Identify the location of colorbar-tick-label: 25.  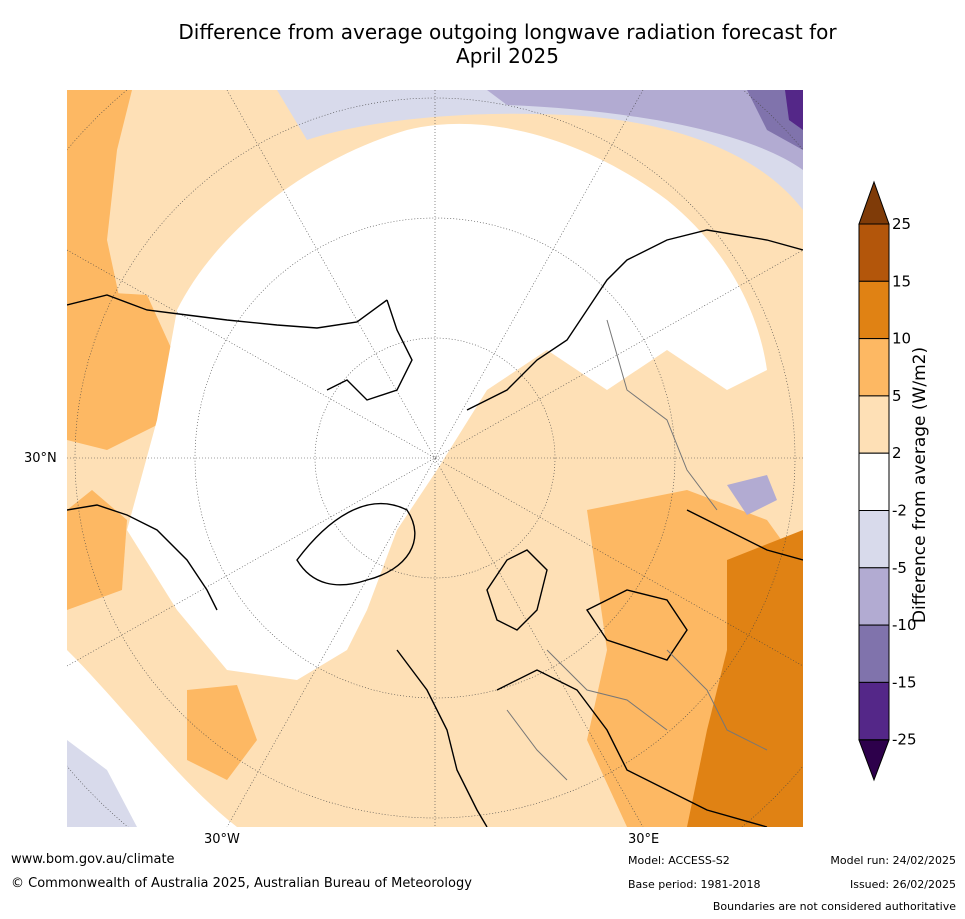
(901, 224).